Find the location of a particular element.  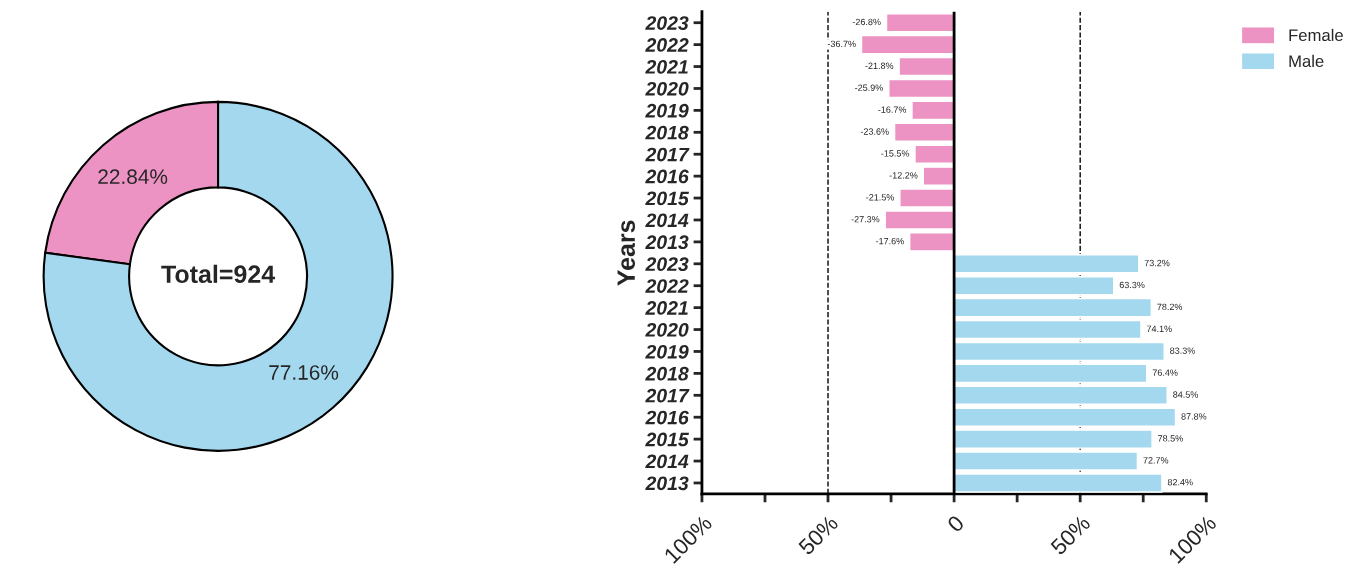

data-label: 74.1% is located at coordinates (1159, 328).